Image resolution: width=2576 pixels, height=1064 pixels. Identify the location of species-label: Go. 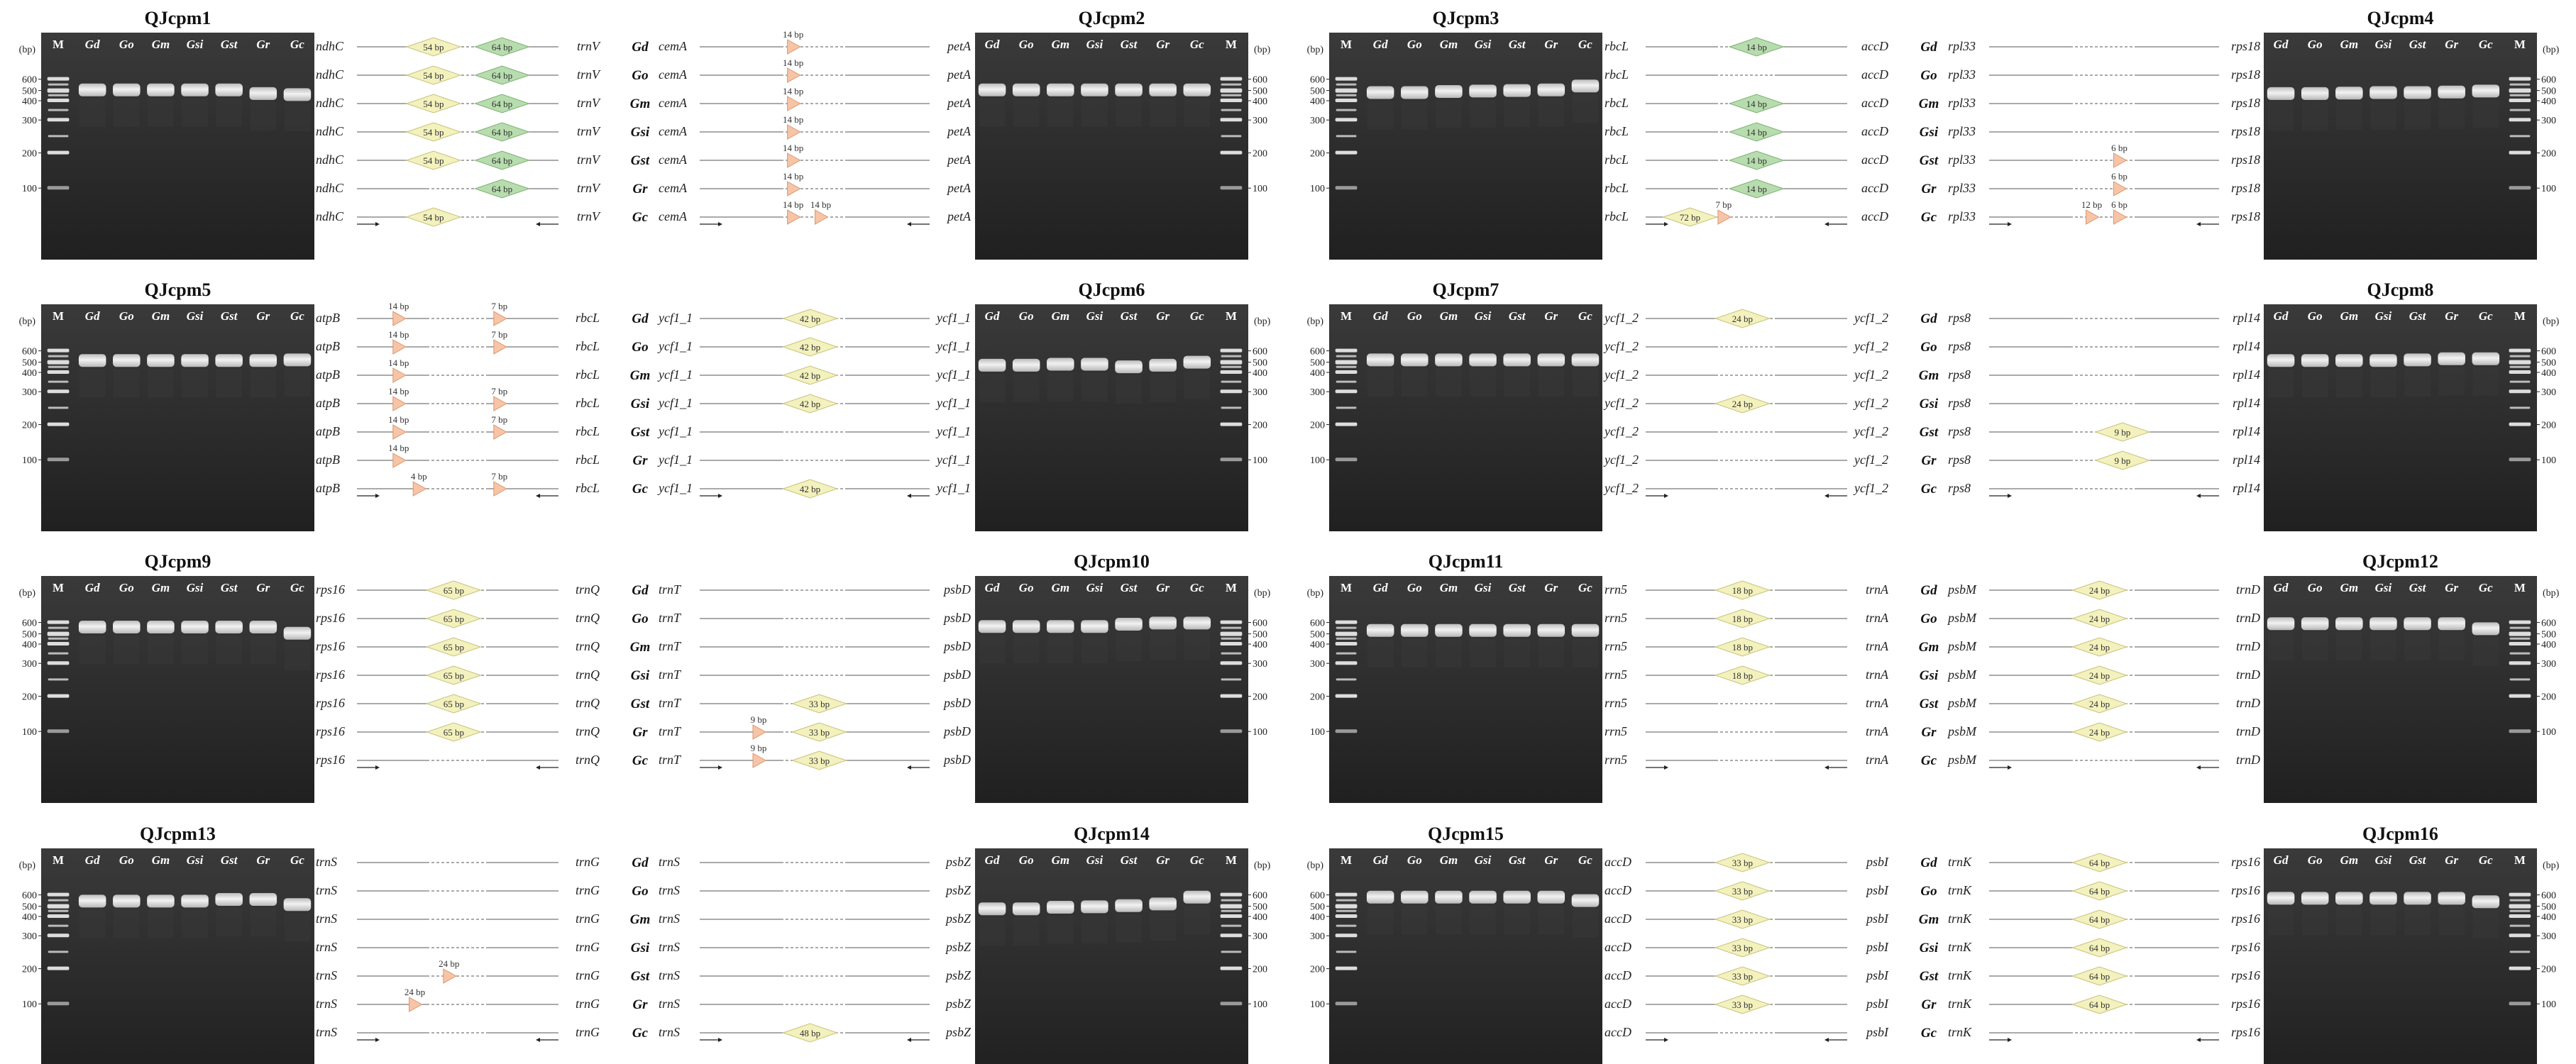
(640, 618).